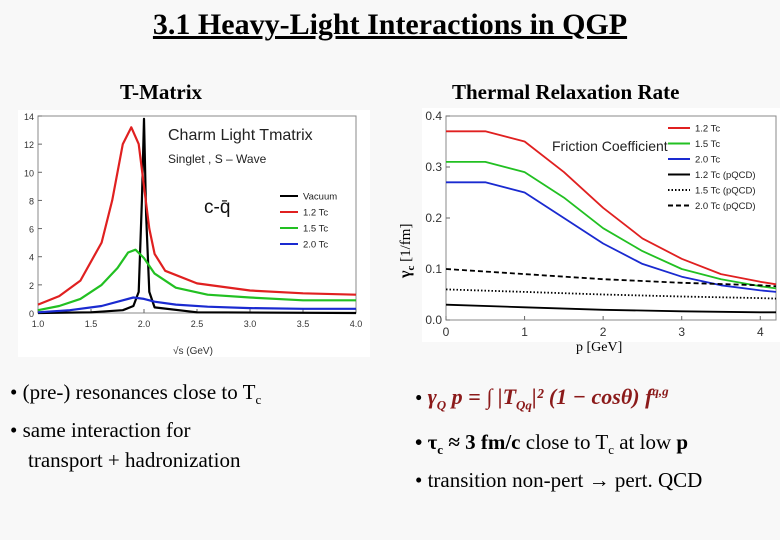  What do you see at coordinates (303, 324) in the screenshot?
I see `tmatrix-xtick-label: 3.5` at bounding box center [303, 324].